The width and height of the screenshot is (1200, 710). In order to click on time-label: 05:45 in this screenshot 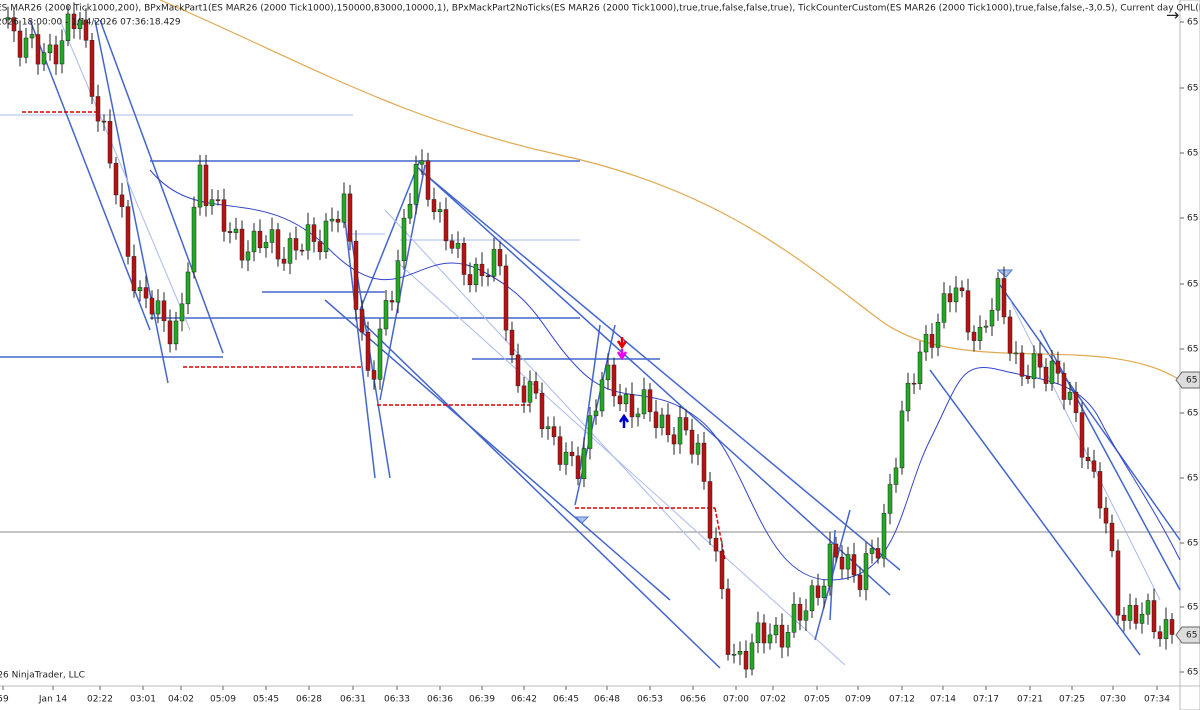, I will do `click(266, 700)`.